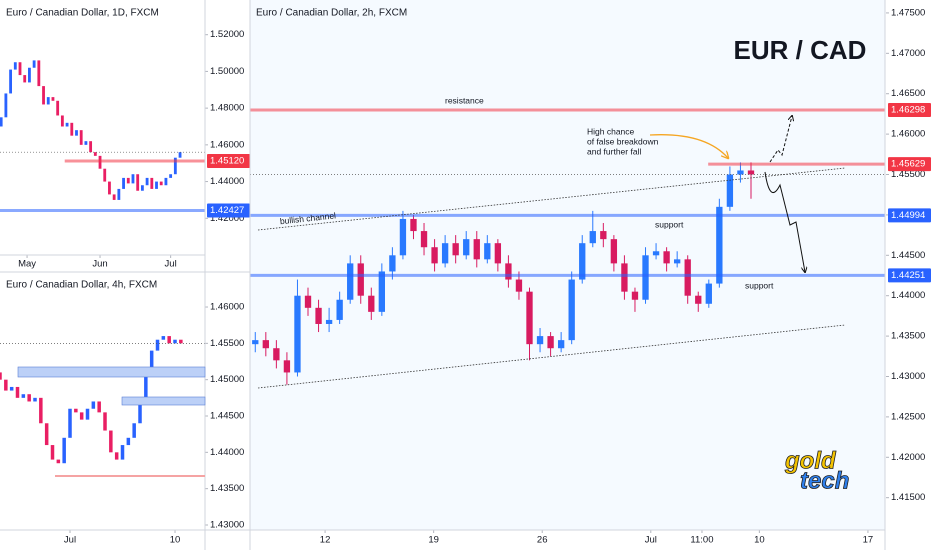 Image resolution: width=932 pixels, height=550 pixels. What do you see at coordinates (800, 50) in the screenshot?
I see `heading: EUR / CAD` at bounding box center [800, 50].